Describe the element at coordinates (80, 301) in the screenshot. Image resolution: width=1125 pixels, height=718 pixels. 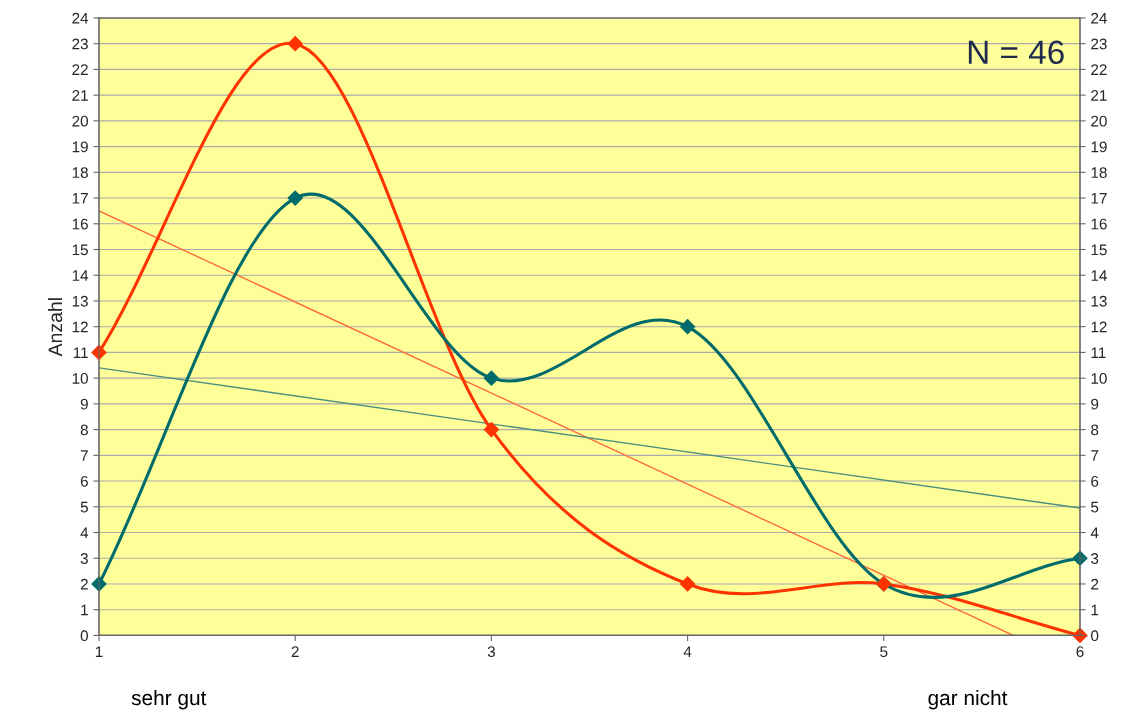
I see `y-tick-label: 13` at that location.